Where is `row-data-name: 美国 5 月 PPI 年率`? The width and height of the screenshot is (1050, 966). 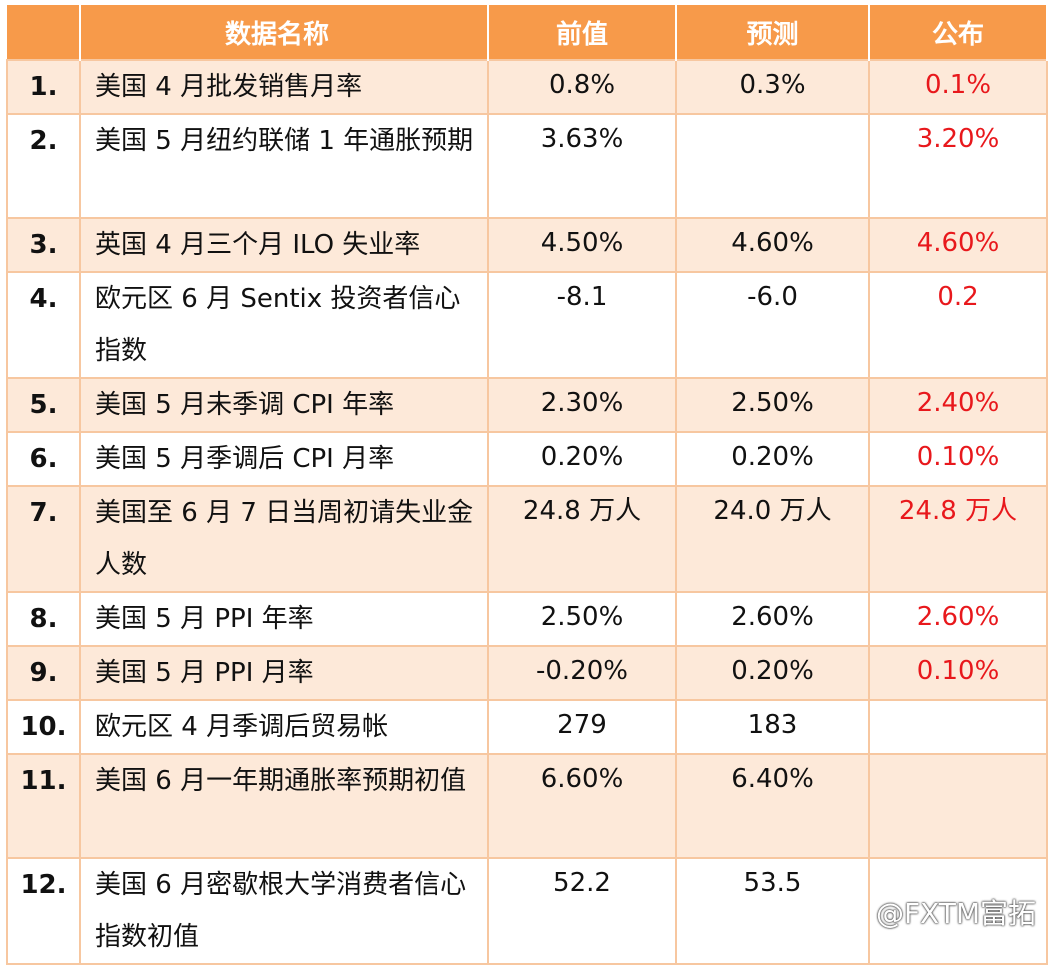
row-data-name: 美国 5 月 PPI 年率 is located at coordinates (284, 619).